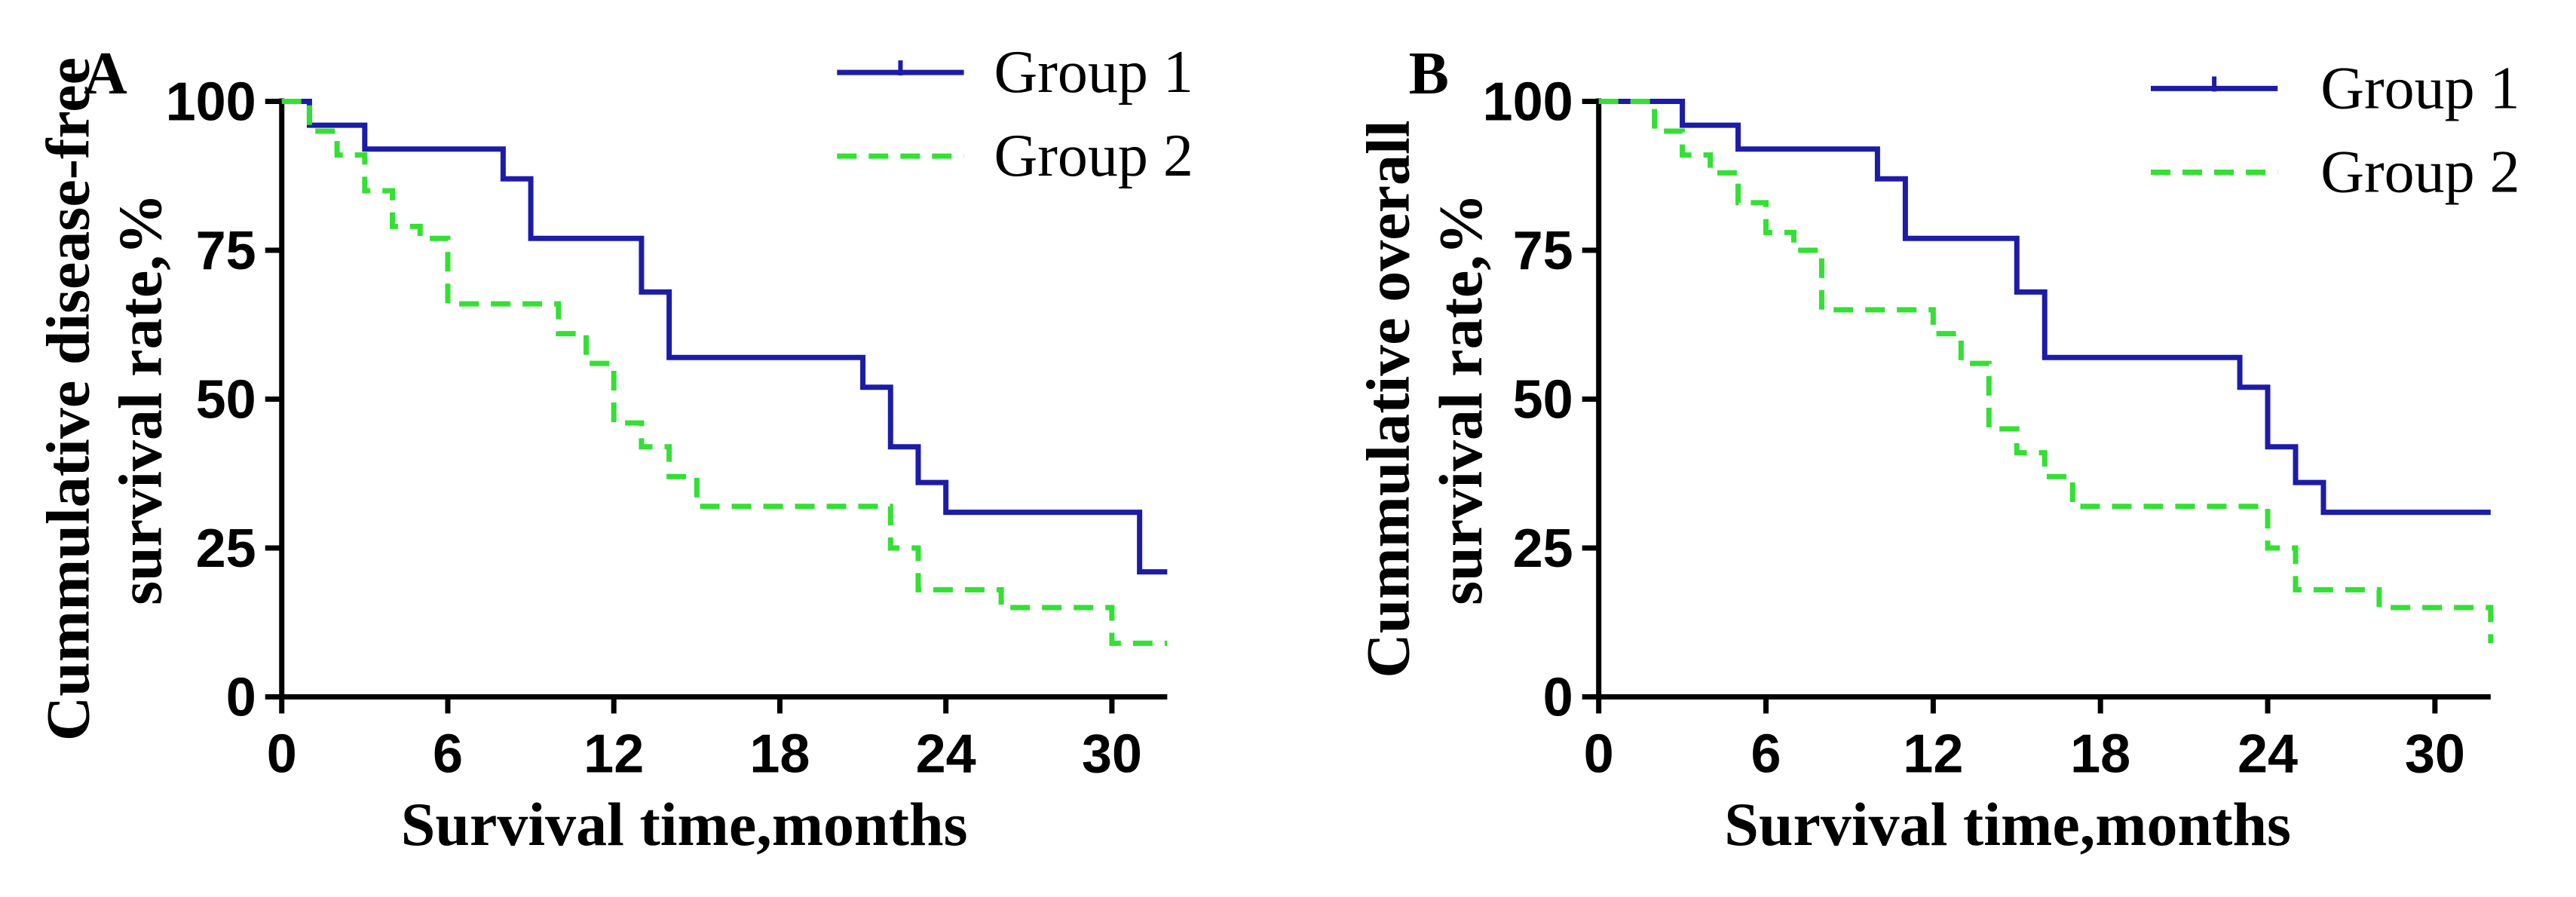 This screenshot has height=897, width=2576. What do you see at coordinates (67, 399) in the screenshot?
I see `y-axis-title-line1: Cummulative disease-free` at bounding box center [67, 399].